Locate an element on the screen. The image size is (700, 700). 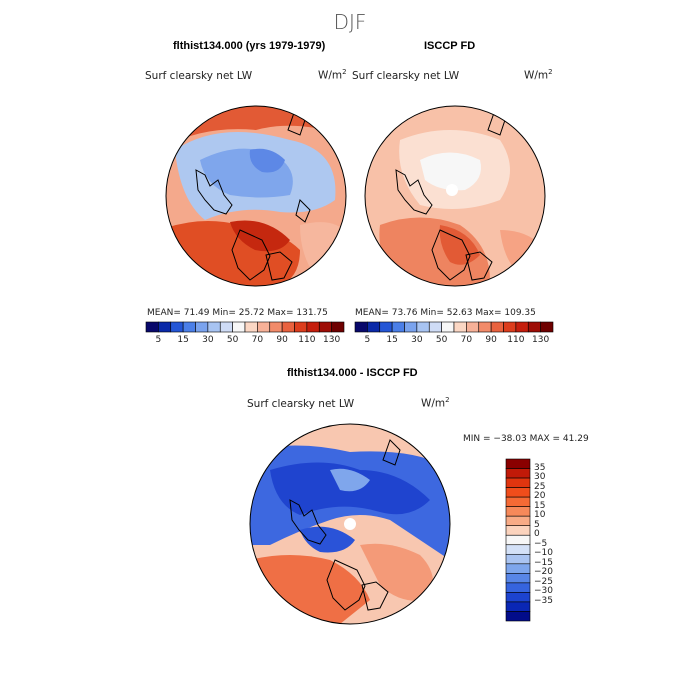
colorbar-obs-tick-label: 30 is located at coordinates (417, 340).